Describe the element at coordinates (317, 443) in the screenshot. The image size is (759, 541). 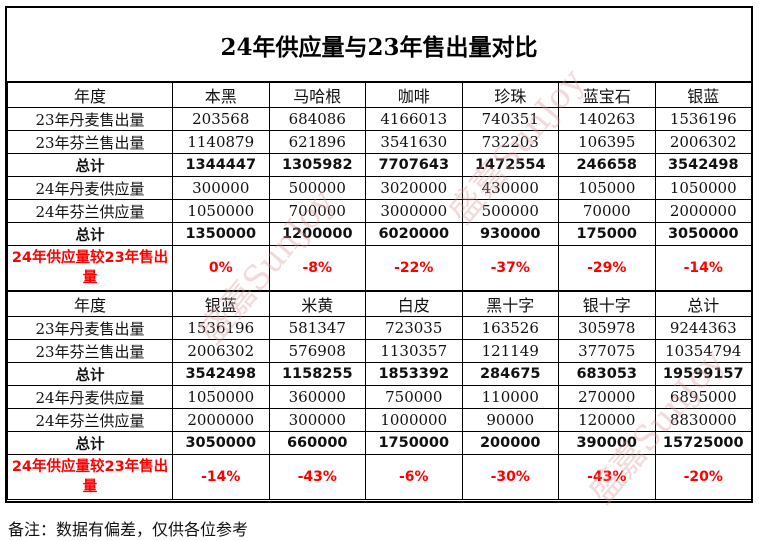
I see `table-cell: 660000` at that location.